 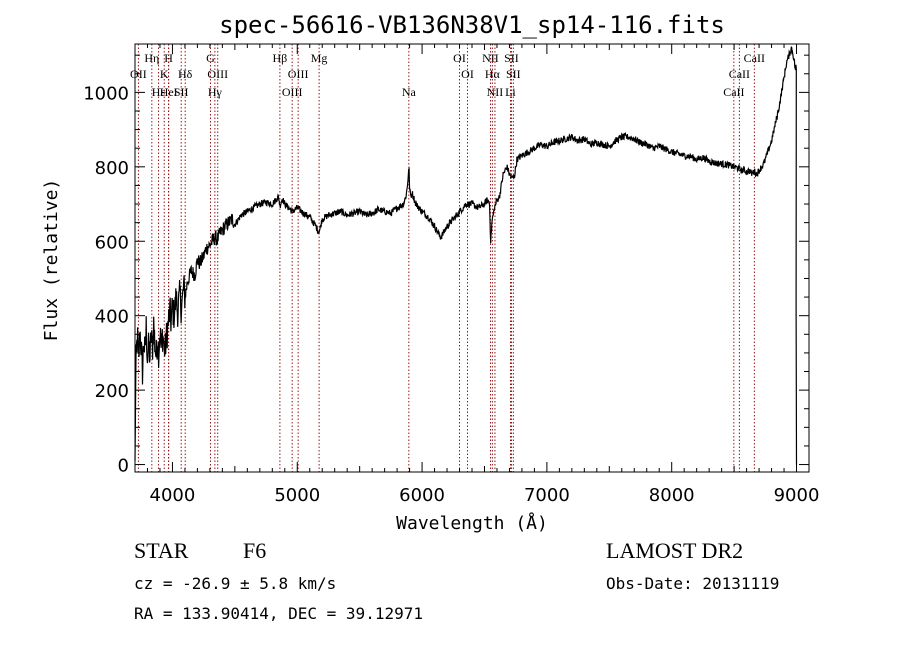 What do you see at coordinates (319, 58) in the screenshot?
I see `line-marker-label: Mg` at bounding box center [319, 58].